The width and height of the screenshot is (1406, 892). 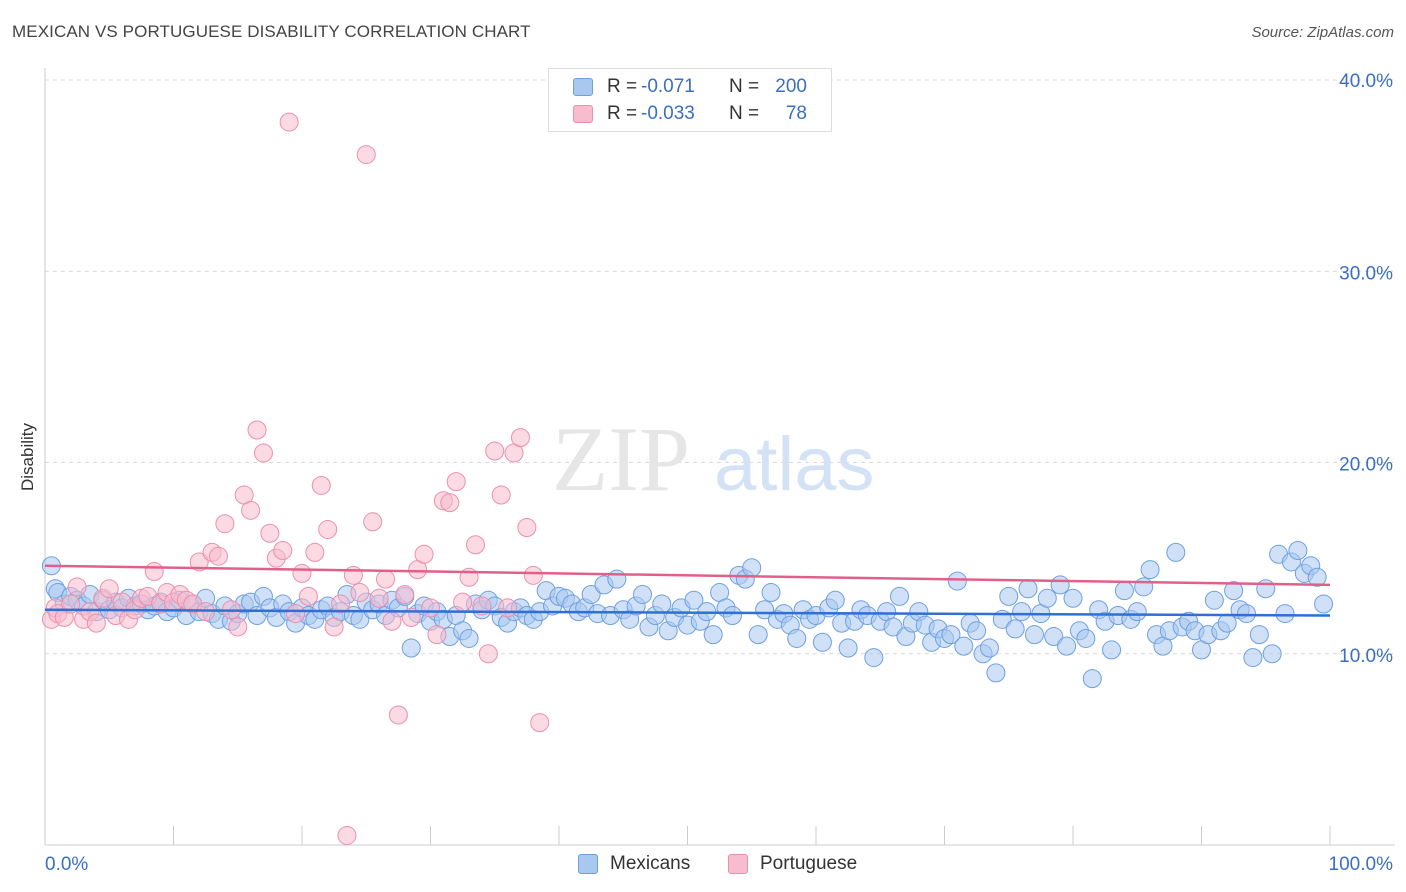 What do you see at coordinates (738, 864) in the screenshot?
I see `legend-swatch-portuguese` at bounding box center [738, 864].